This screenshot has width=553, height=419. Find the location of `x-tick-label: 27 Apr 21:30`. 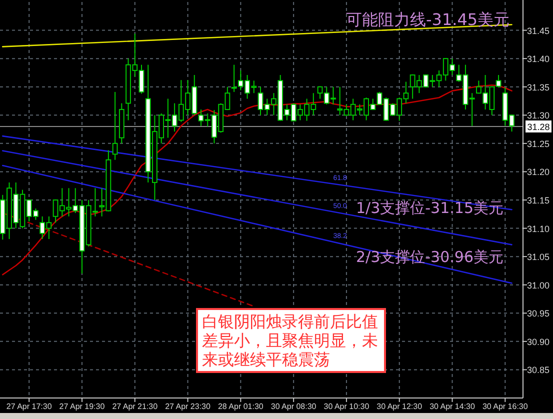

x-tick-label: 27 Apr 21:30 is located at coordinates (135, 406).